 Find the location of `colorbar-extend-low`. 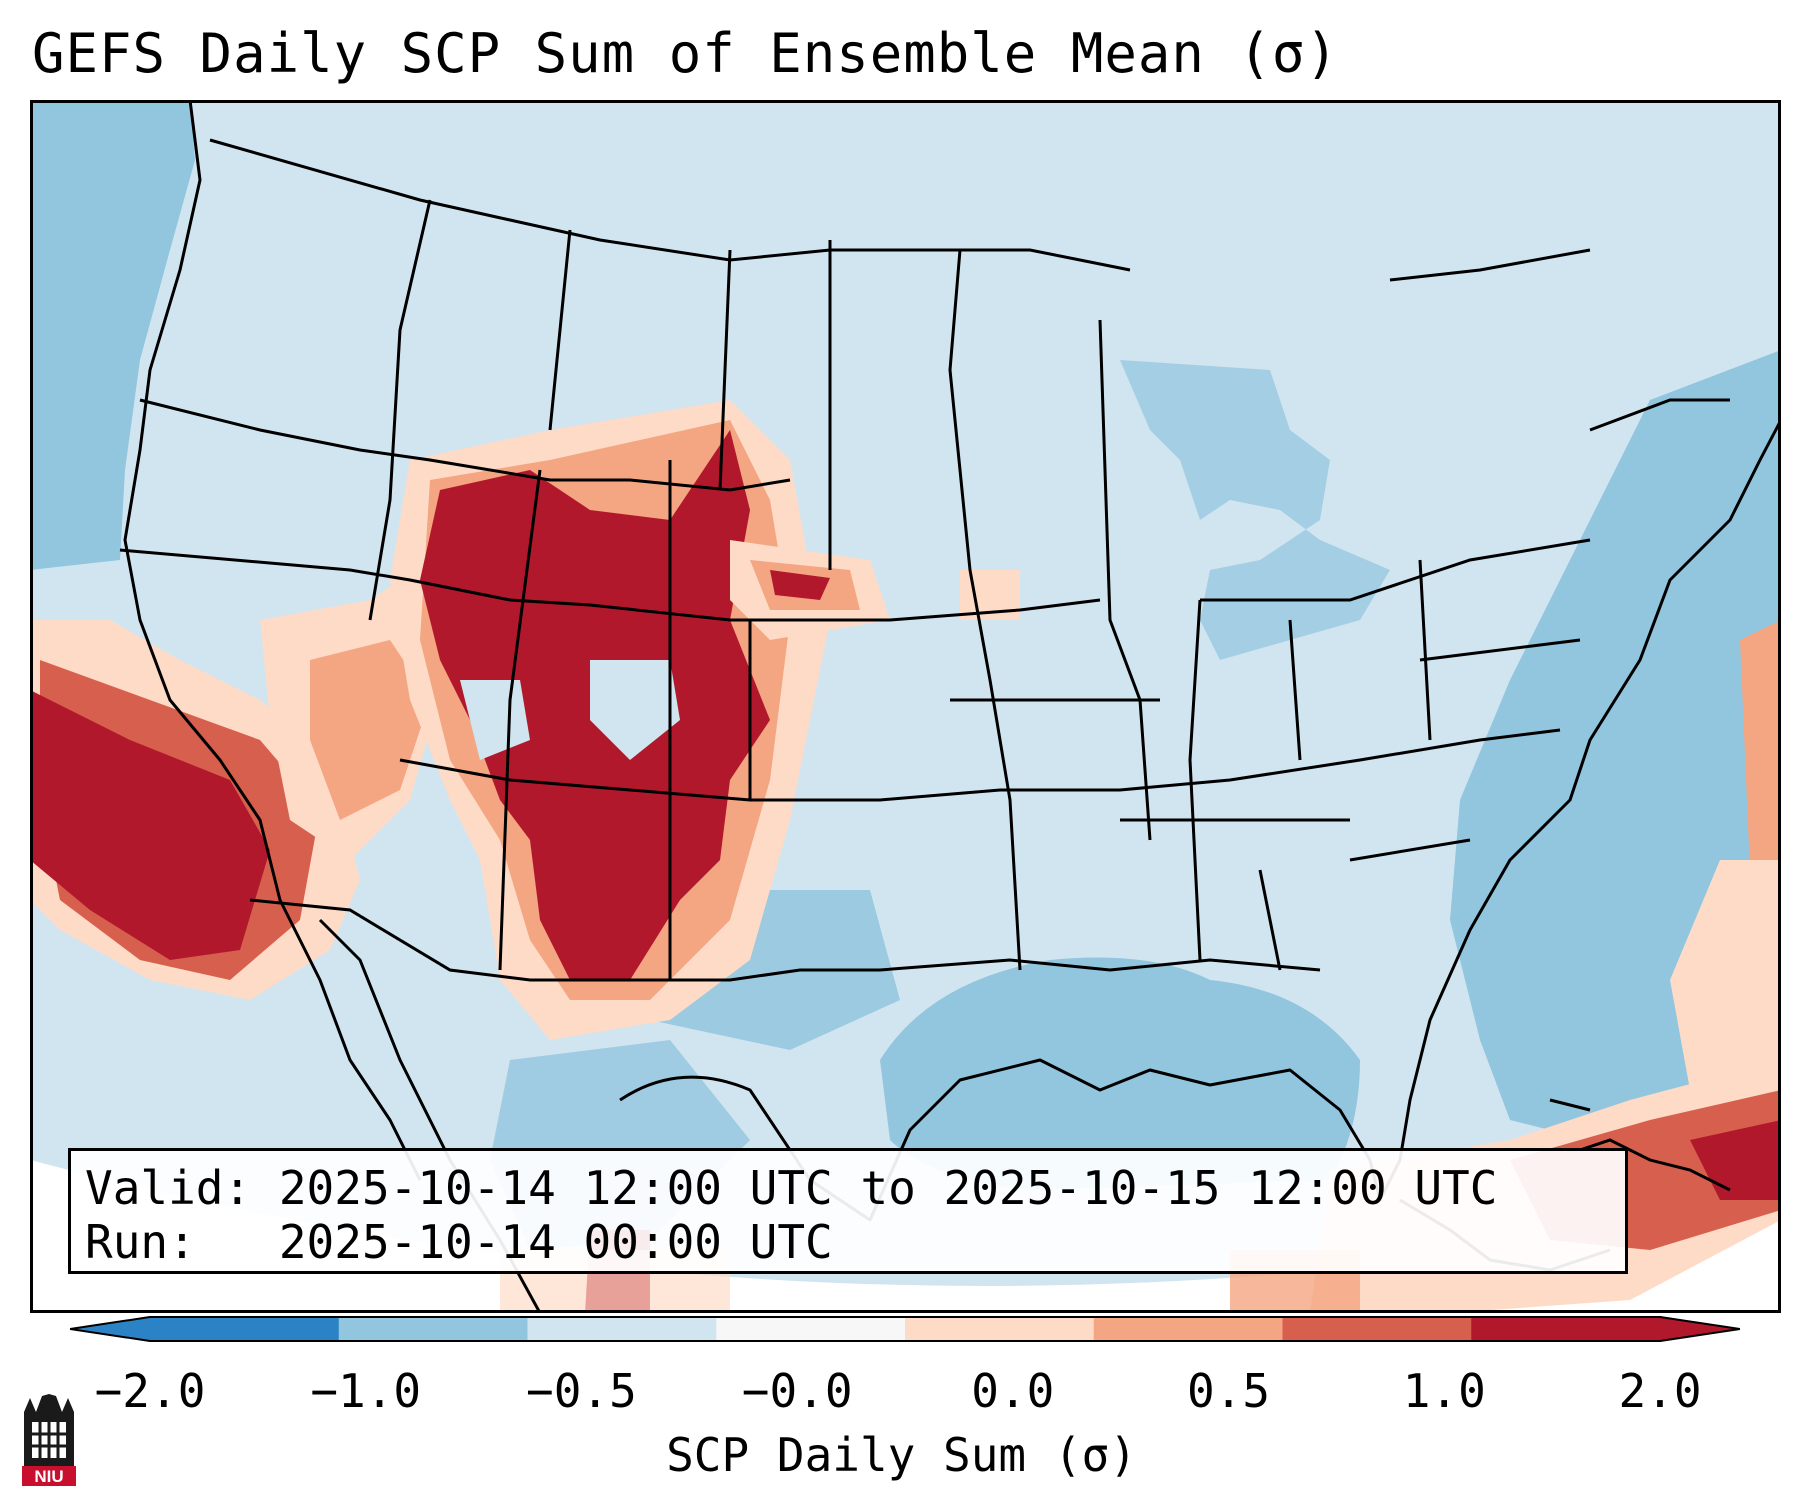

colorbar-extend-low is located at coordinates (110, 1329).